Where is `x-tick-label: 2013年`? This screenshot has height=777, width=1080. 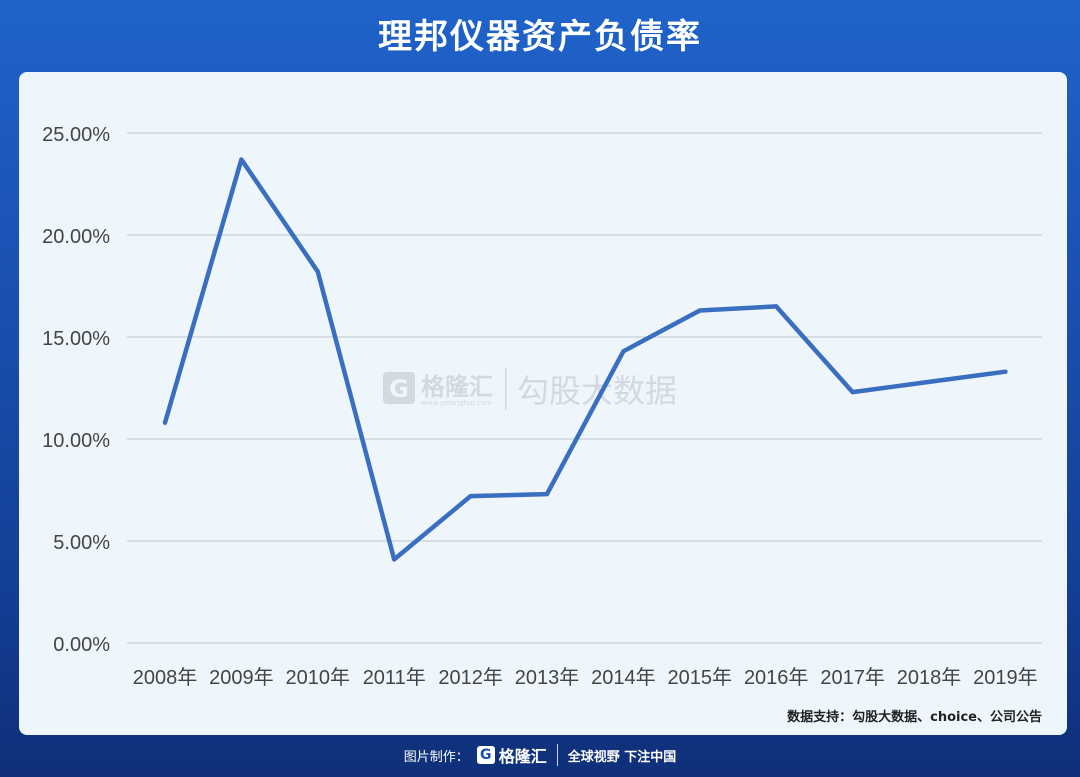 x-tick-label: 2013年 is located at coordinates (547, 677).